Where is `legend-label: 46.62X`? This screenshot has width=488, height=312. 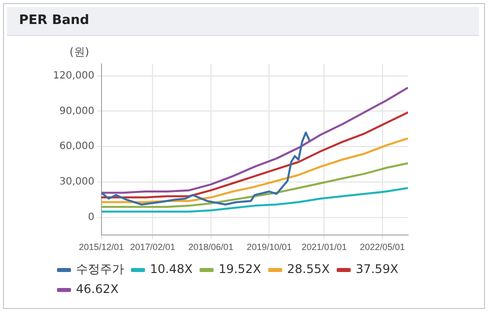
legend-label: 46.62X is located at coordinates (97, 289).